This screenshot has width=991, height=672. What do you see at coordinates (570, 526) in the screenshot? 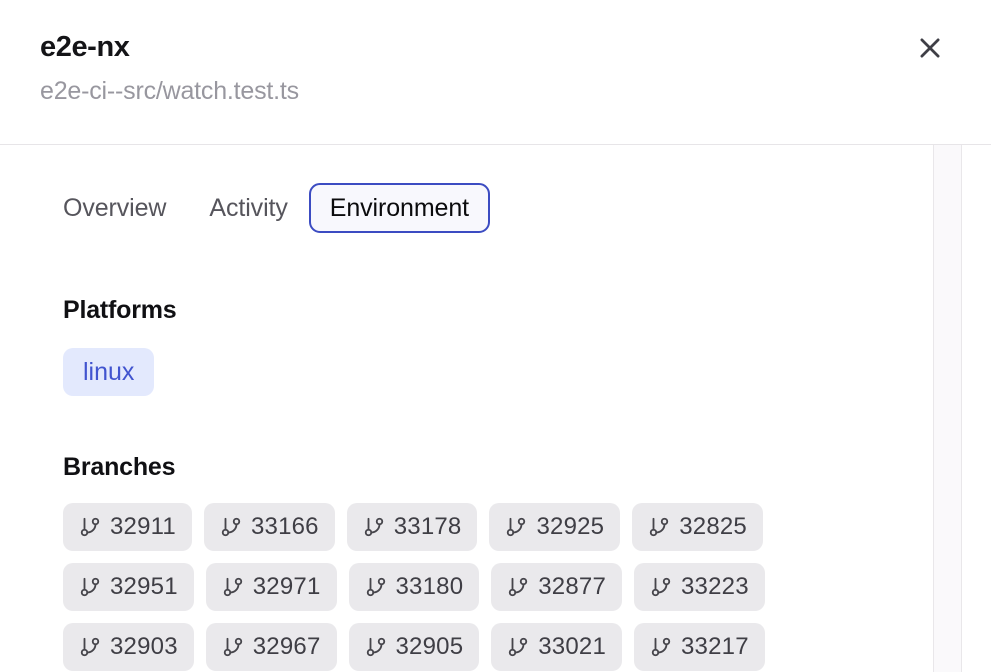
I see `branch-number: 32925` at bounding box center [570, 526].